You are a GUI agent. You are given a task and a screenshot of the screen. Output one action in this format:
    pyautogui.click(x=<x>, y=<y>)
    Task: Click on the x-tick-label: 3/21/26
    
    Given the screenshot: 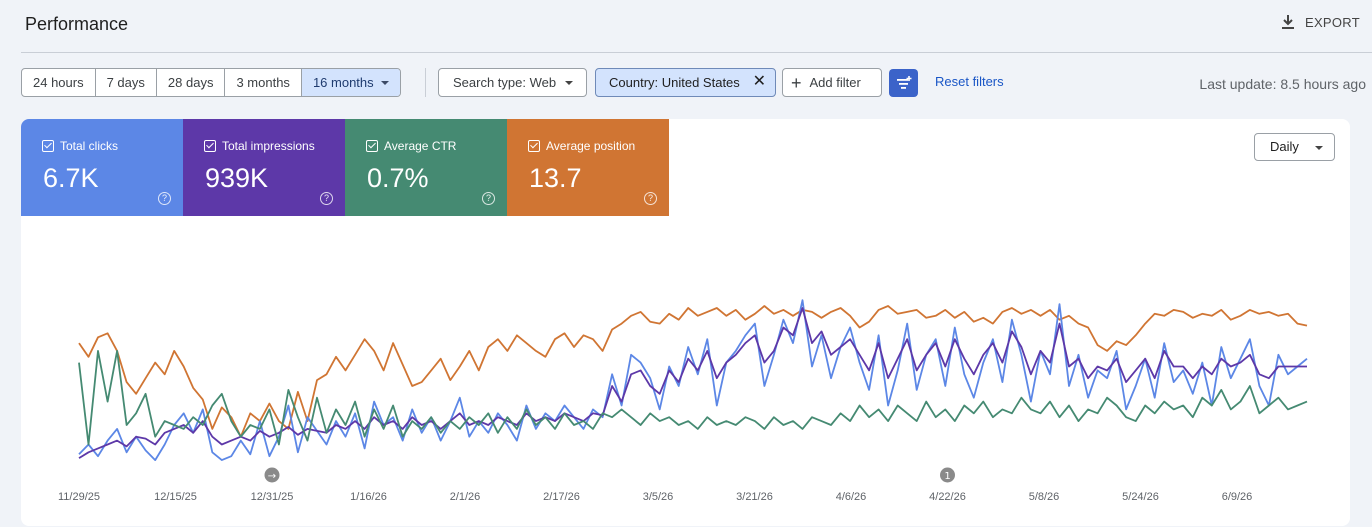 What is the action you would take?
    pyautogui.click(x=754, y=497)
    